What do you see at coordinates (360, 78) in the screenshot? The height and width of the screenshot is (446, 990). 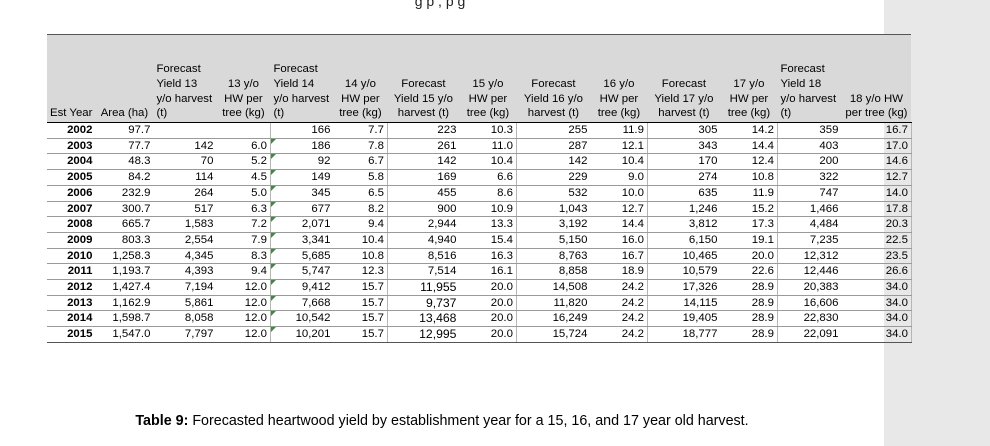 I see `column-header: 14 y/o HW per tree (kg)` at bounding box center [360, 78].